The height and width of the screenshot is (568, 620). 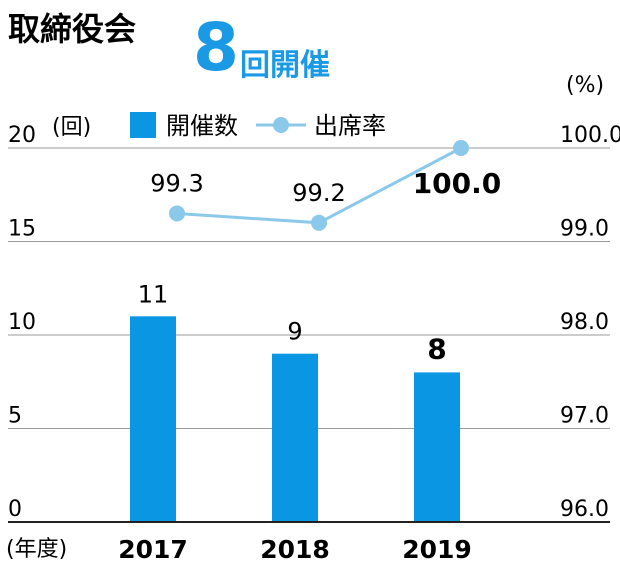 What do you see at coordinates (584, 416) in the screenshot?
I see `y-right-tick-label: 97.0` at bounding box center [584, 416].